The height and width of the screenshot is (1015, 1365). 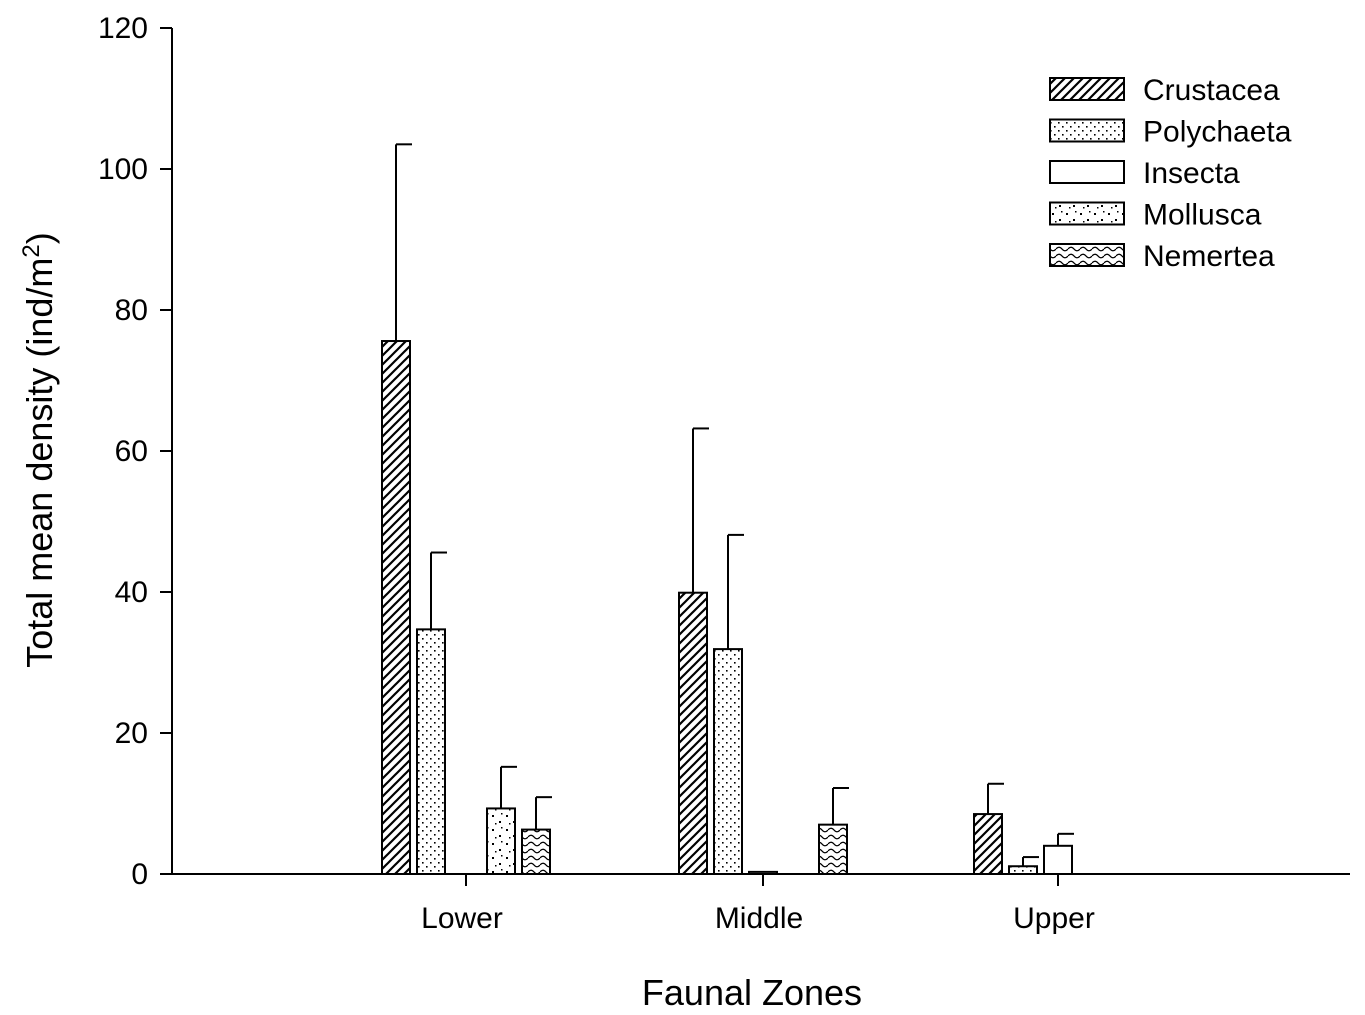 What do you see at coordinates (31, 250) in the screenshot?
I see `y-axis-title-superscript: 2` at bounding box center [31, 250].